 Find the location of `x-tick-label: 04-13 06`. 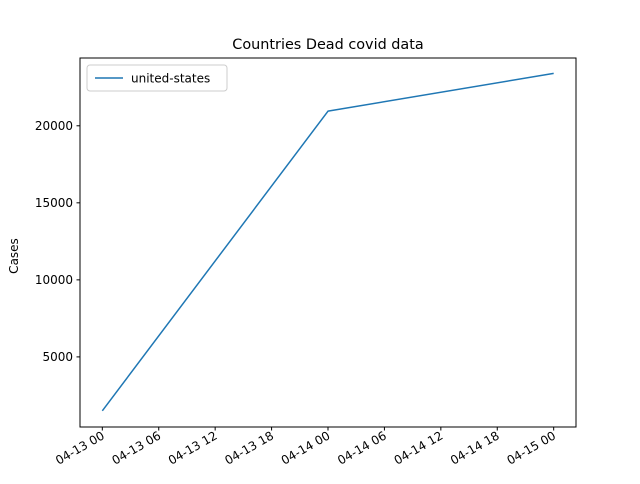

x-tick-label: 04-13 06 is located at coordinates (137, 447).